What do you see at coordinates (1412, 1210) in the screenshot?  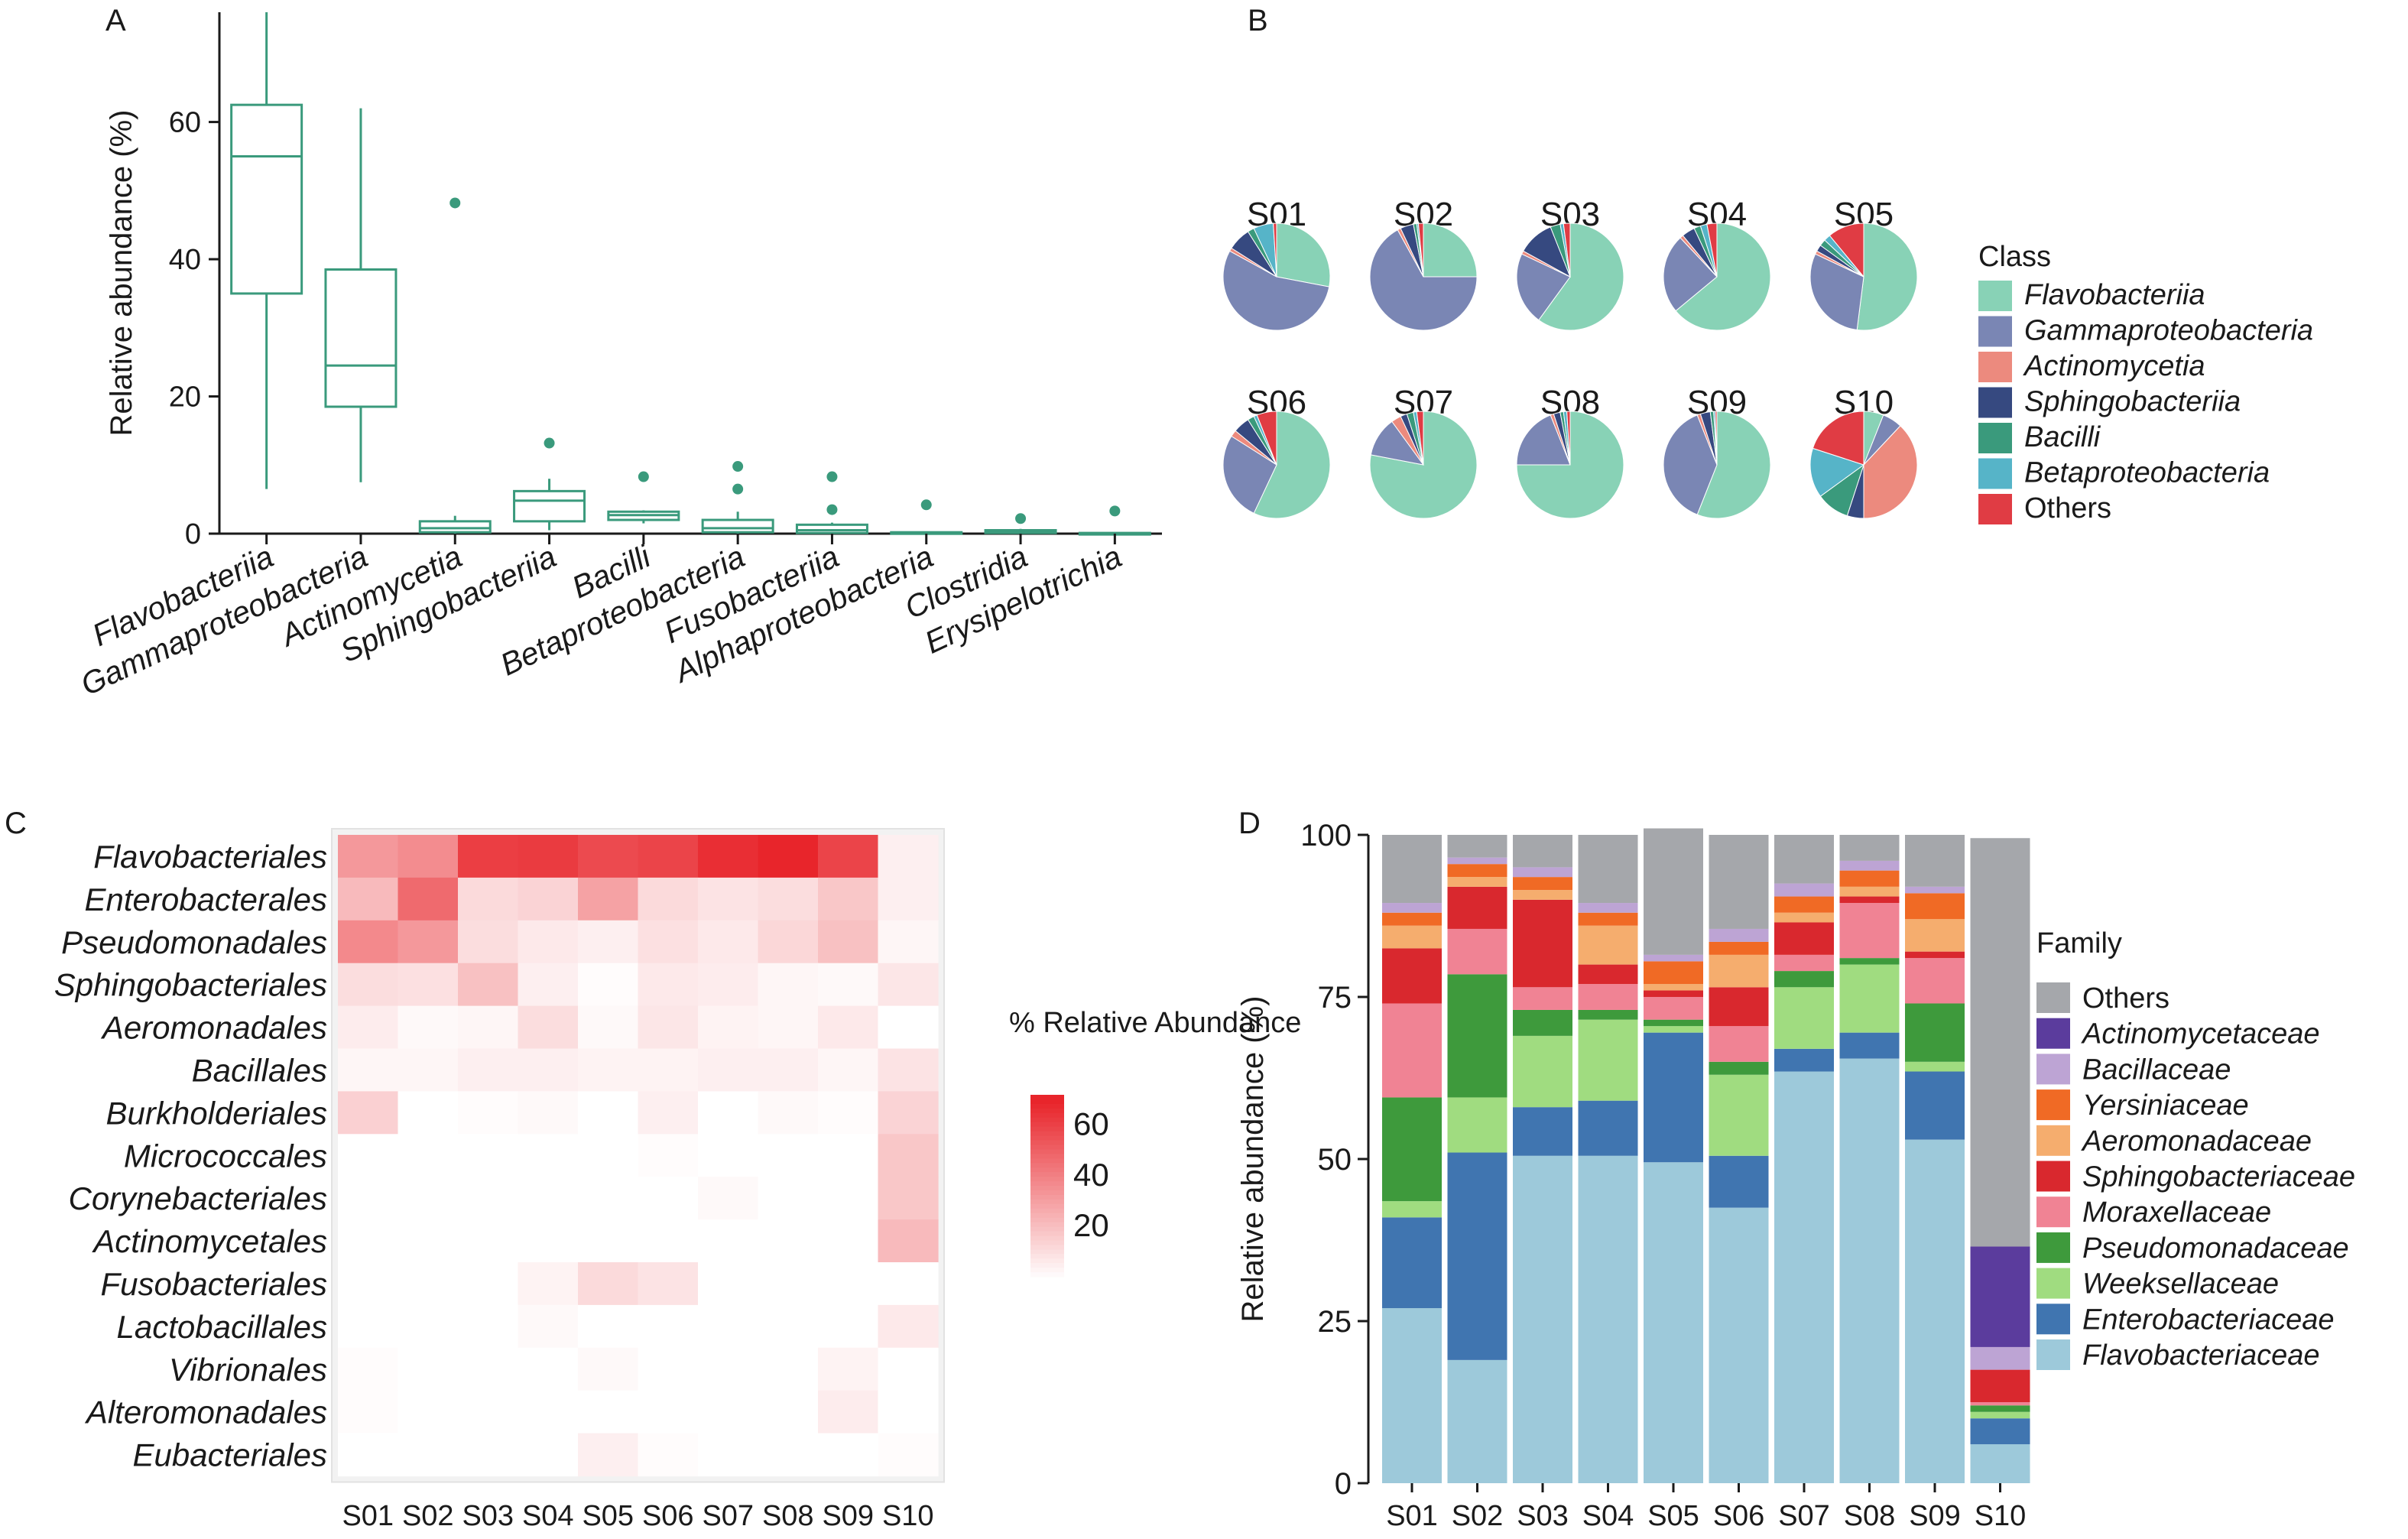 I see `bar-segment-weeksellaceae` at bounding box center [1412, 1210].